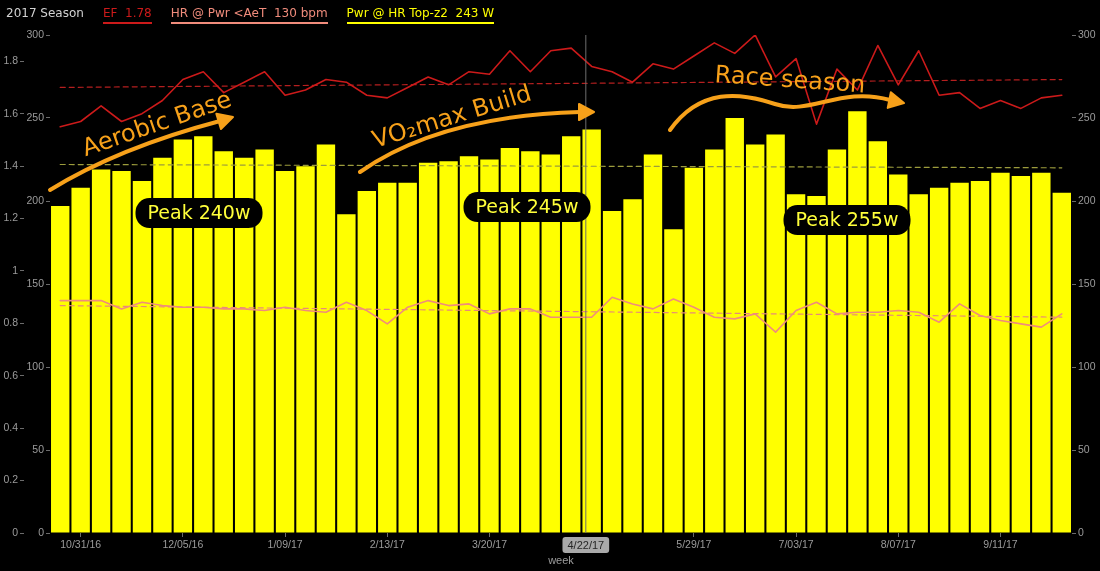  Describe the element at coordinates (249, 13) in the screenshot. I see `text: HR @ Pwr <AeT 130 bpm` at that location.